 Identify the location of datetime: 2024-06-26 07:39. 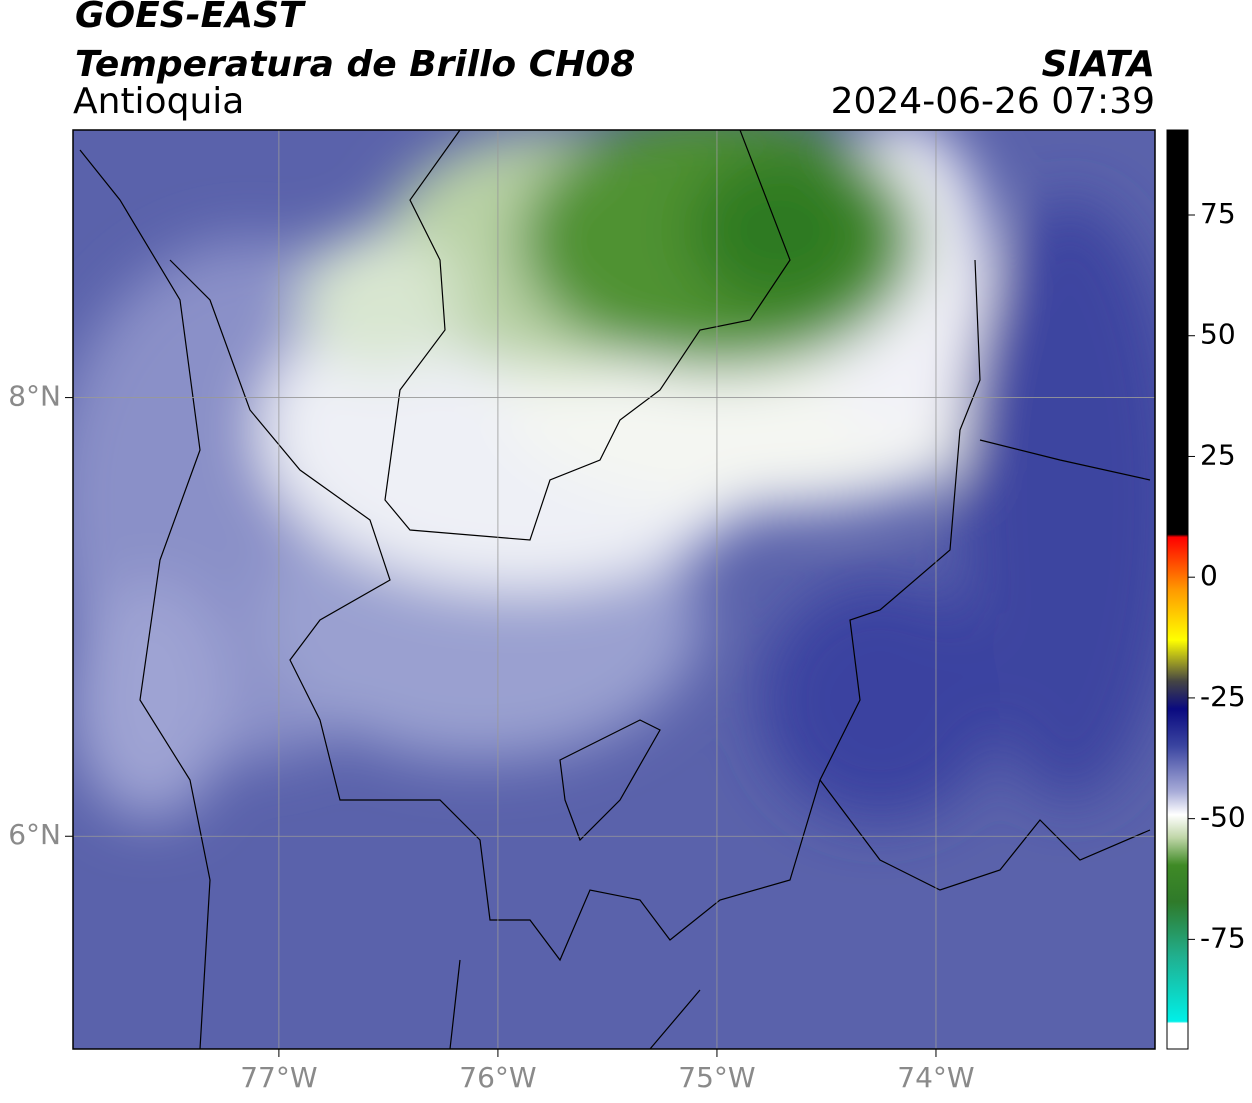
(993, 101).